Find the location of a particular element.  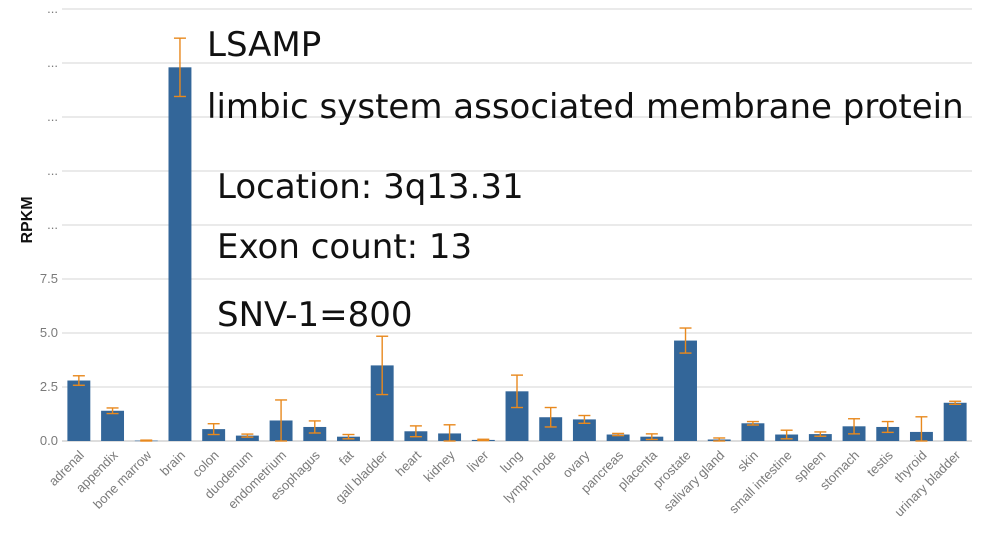

bar-spleen is located at coordinates (820, 437).